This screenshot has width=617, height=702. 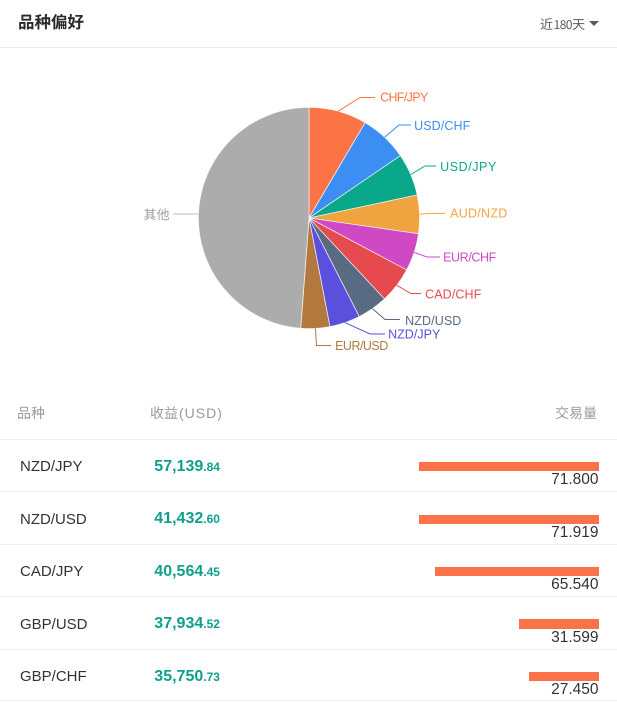 I want to click on svg-text: EUR/USD, so click(x=361, y=346).